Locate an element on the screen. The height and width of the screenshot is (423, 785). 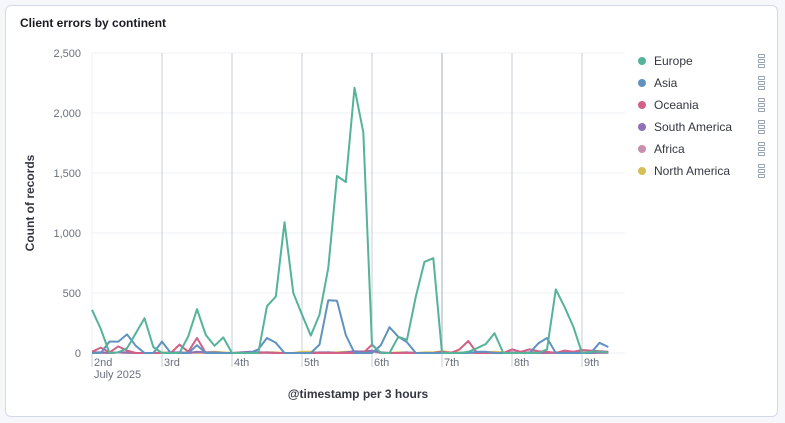
legend-item: Asia is located at coordinates (703, 83).